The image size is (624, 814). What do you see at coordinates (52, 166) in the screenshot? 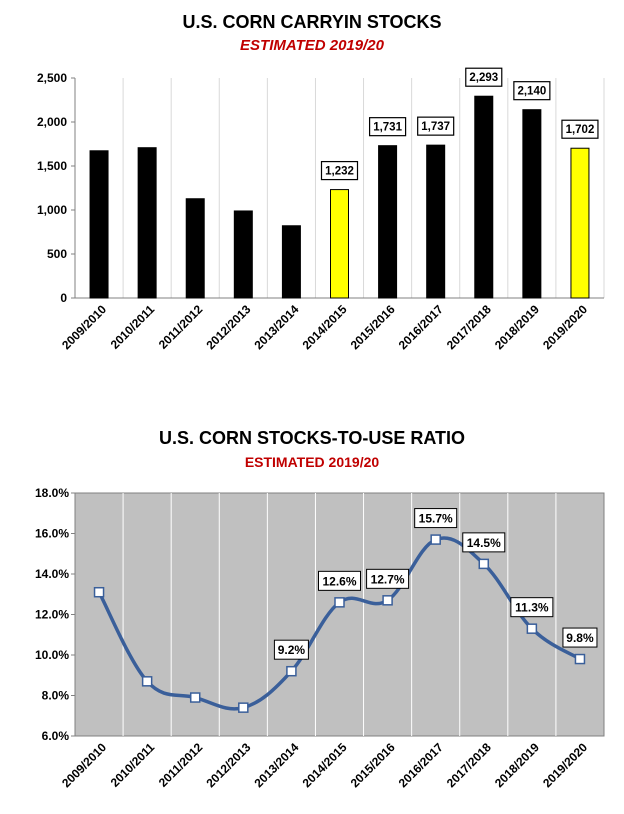
I see `y-tick-label: 1,500` at bounding box center [52, 166].